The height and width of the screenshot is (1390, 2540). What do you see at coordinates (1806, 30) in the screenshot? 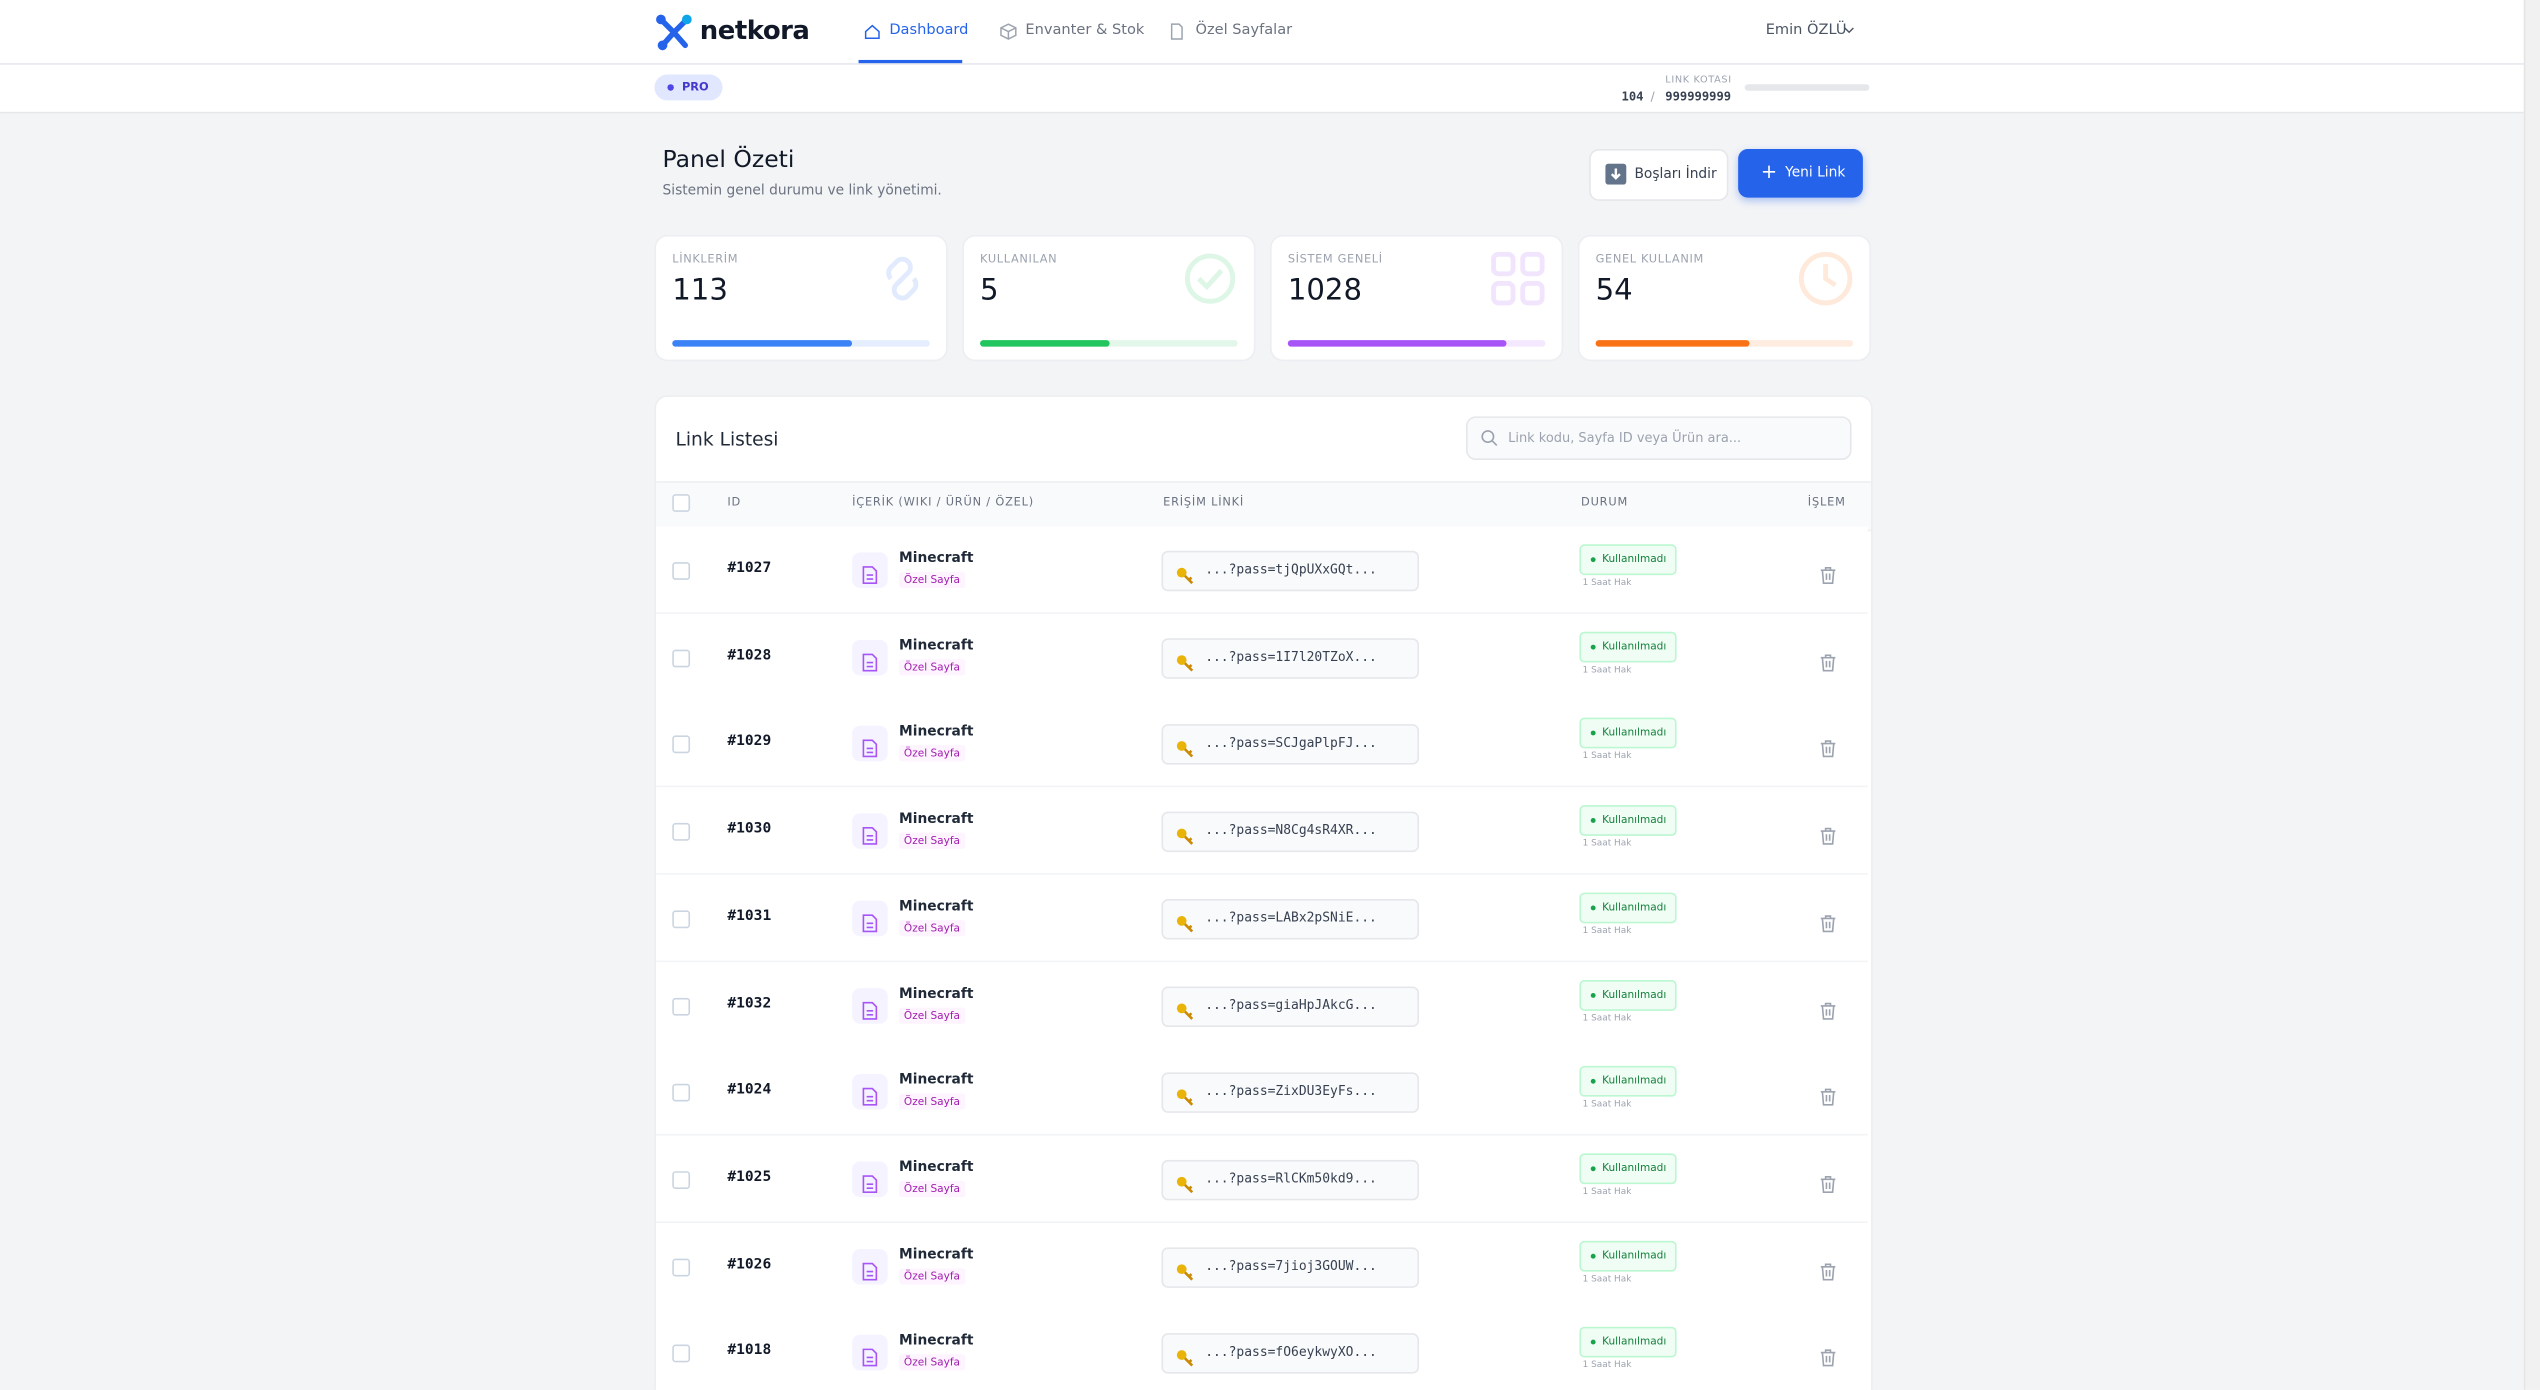
I see `user-menu: Emin ÖZLÜ` at bounding box center [1806, 30].